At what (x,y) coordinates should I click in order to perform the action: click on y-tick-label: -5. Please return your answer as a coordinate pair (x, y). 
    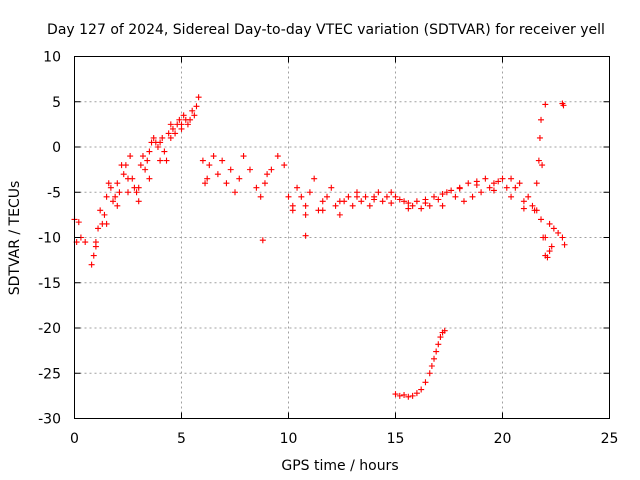
    Looking at the image, I should click on (54, 193).